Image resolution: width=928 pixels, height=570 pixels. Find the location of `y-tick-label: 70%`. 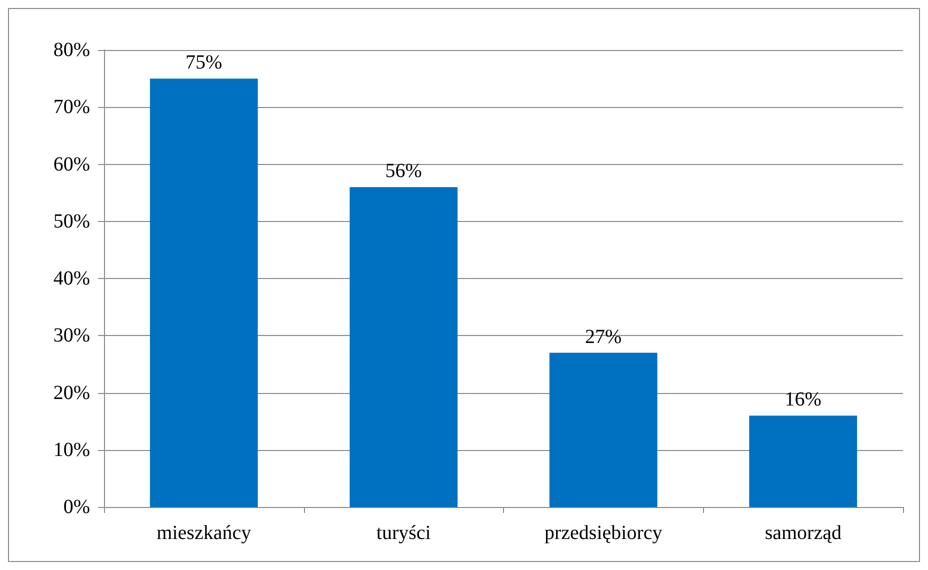

y-tick-label: 70% is located at coordinates (71, 107).